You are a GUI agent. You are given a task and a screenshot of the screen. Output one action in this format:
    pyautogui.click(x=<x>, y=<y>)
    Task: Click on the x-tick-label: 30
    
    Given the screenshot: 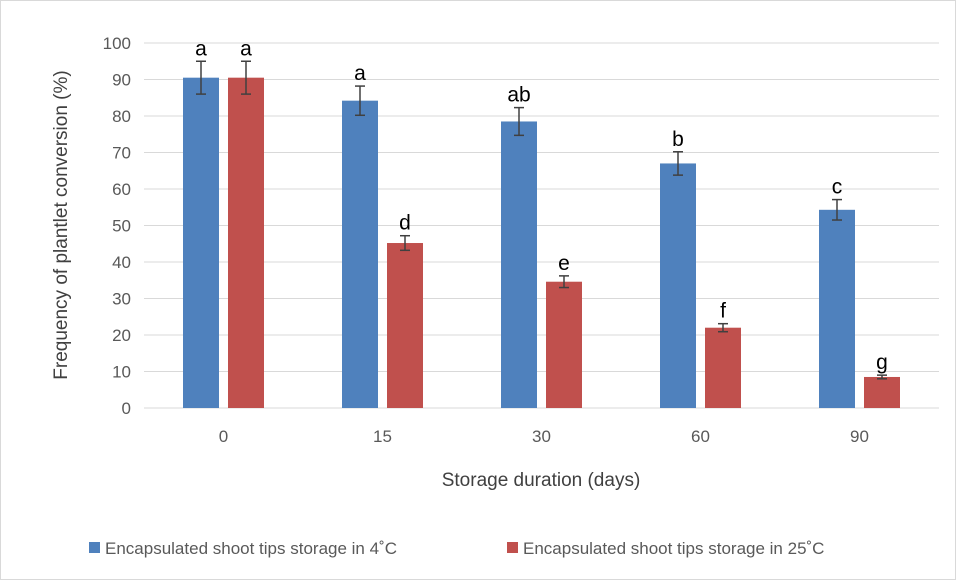 What is the action you would take?
    pyautogui.click(x=541, y=436)
    